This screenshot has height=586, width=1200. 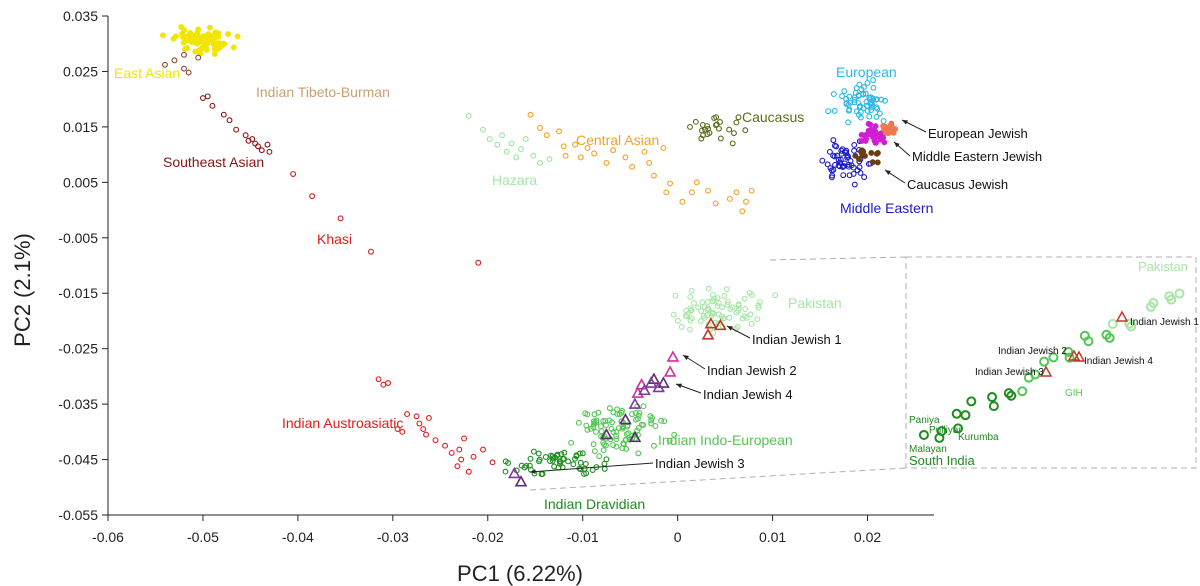 What do you see at coordinates (78, 460) in the screenshot?
I see `y-tick-label: -0.045` at bounding box center [78, 460].